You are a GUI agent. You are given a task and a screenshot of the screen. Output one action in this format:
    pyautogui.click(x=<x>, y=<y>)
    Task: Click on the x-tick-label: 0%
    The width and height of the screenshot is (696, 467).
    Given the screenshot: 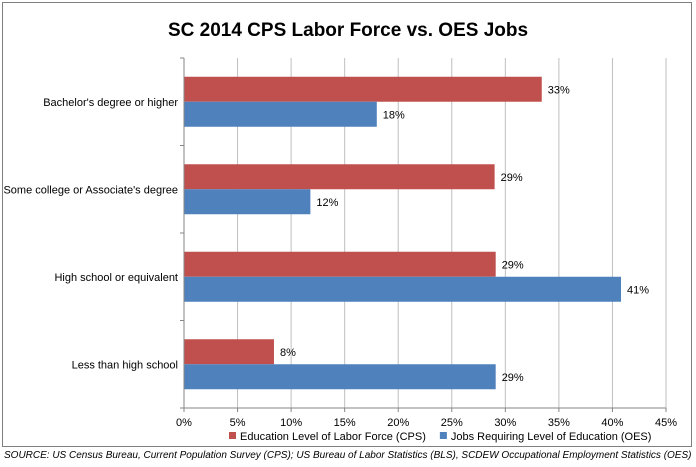 What is the action you would take?
    pyautogui.click(x=184, y=423)
    